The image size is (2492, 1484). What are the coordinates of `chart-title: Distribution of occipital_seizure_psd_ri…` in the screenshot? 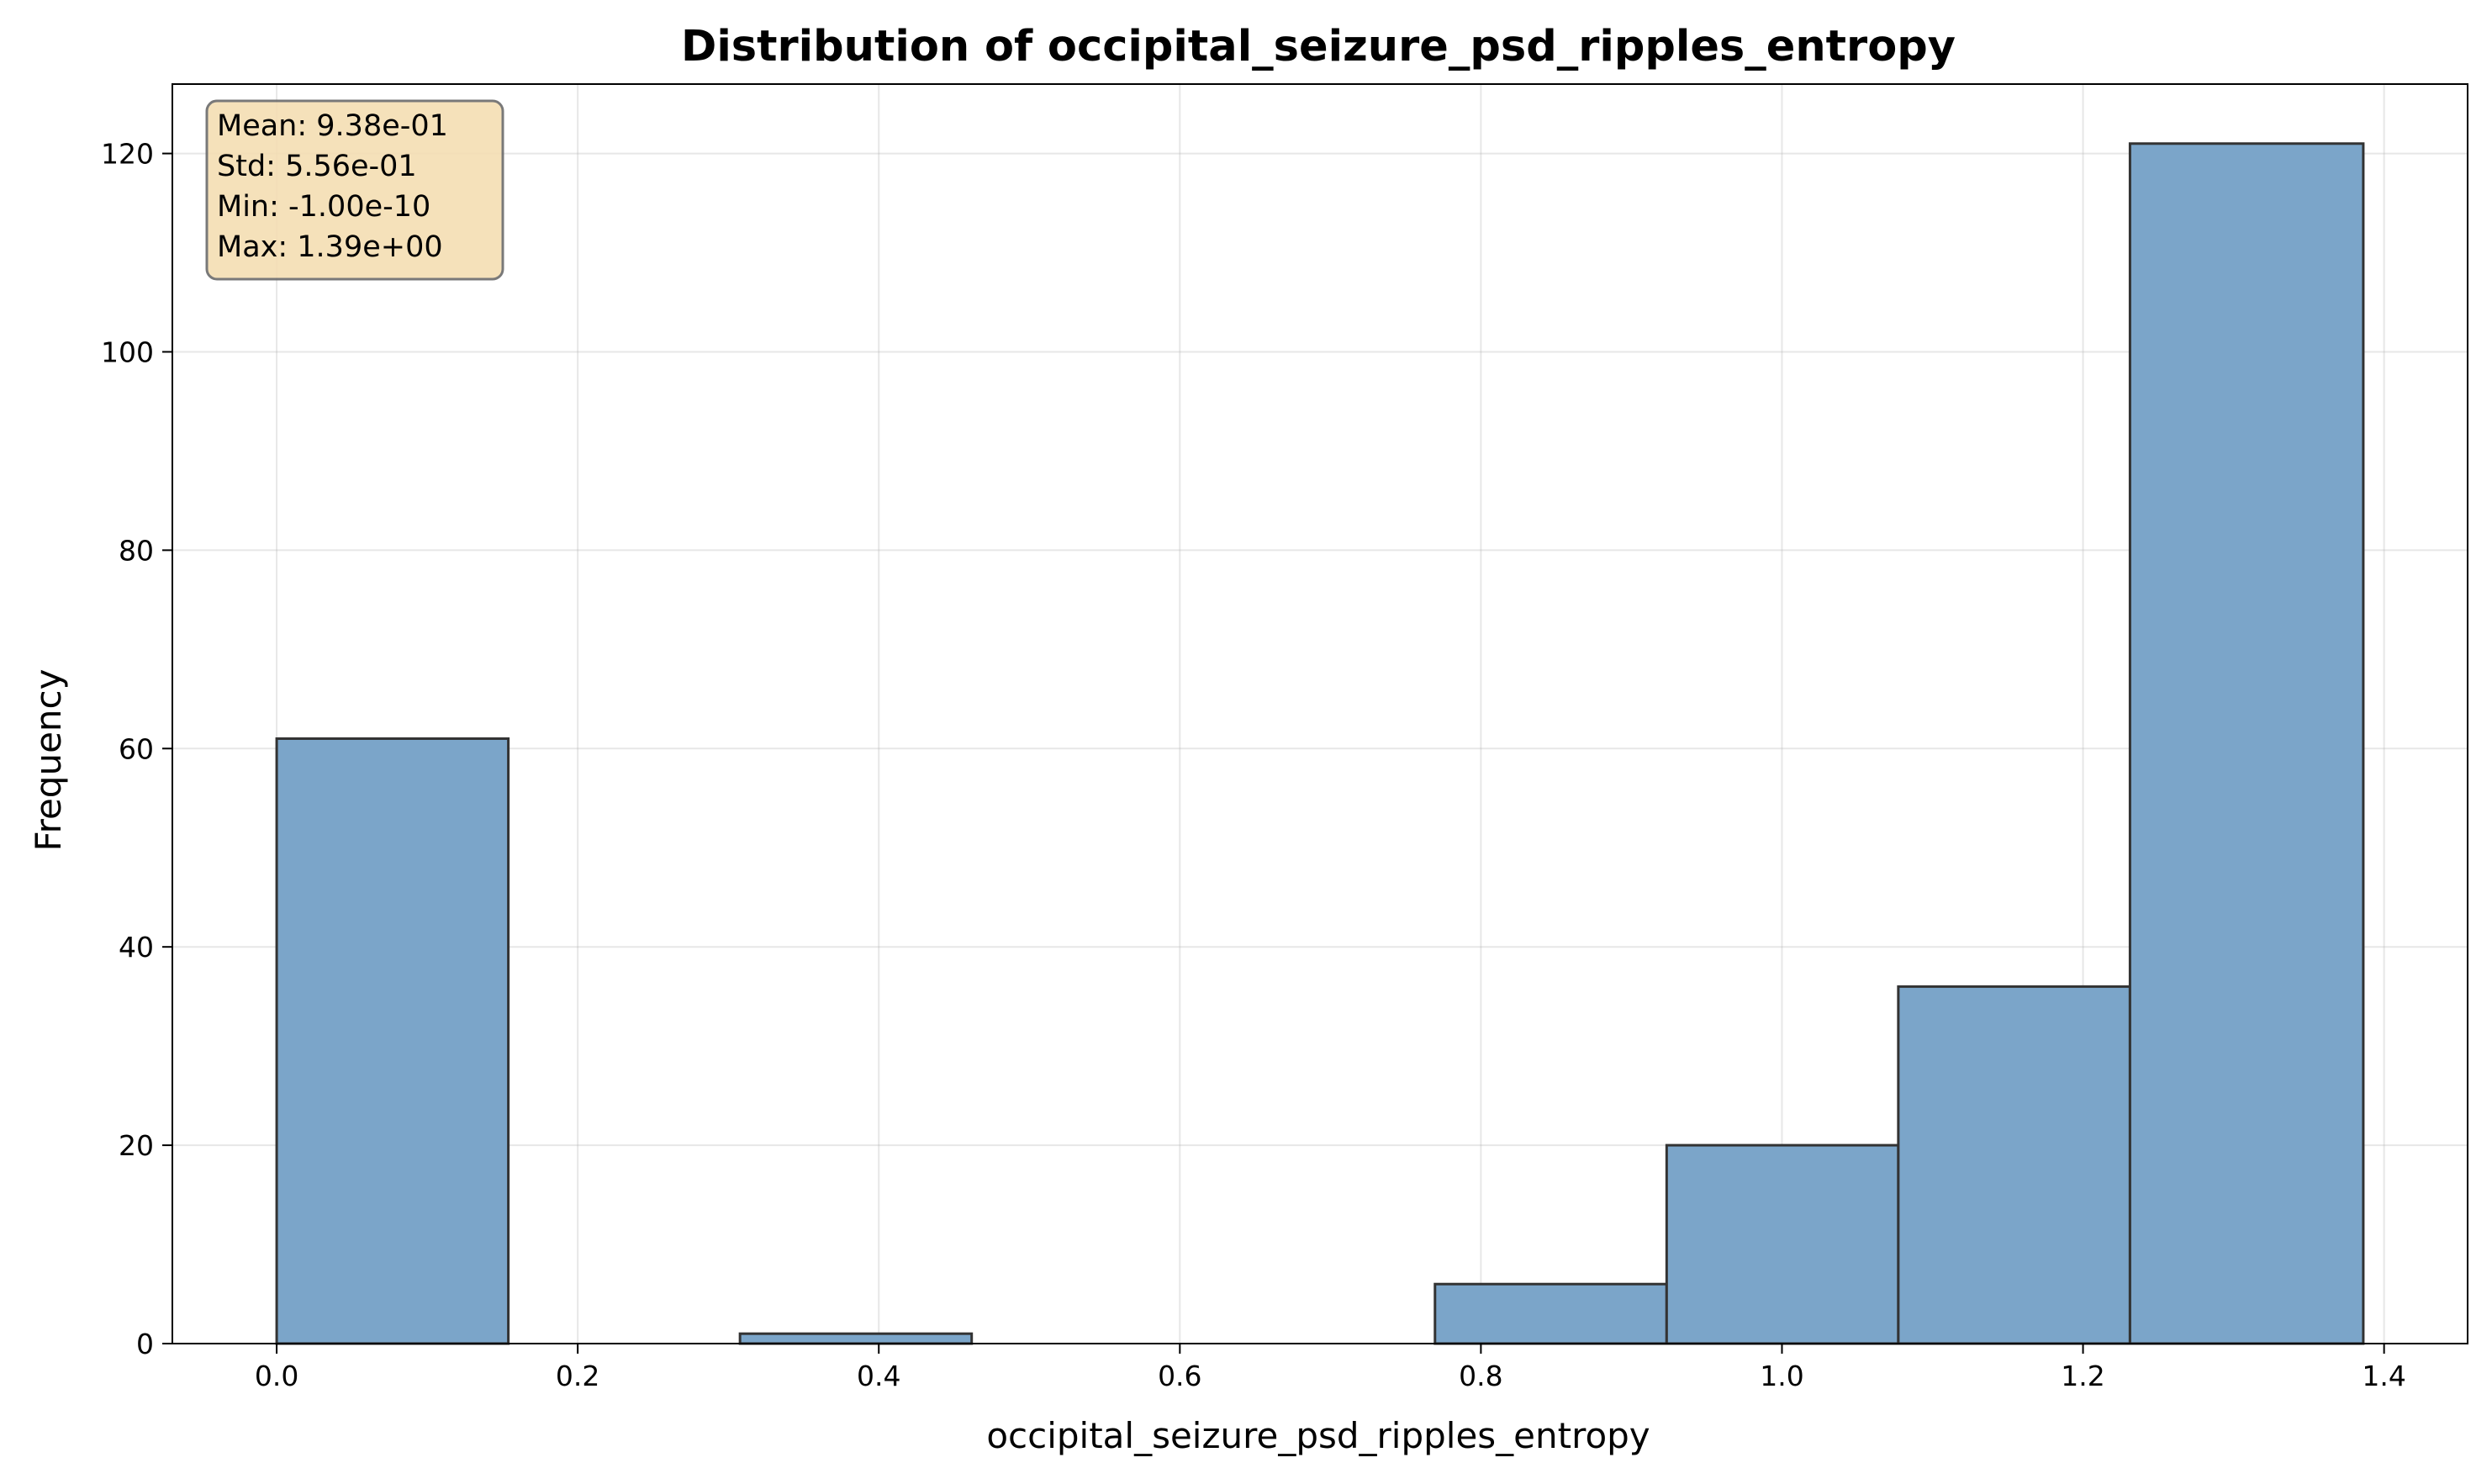 It's located at (1318, 46).